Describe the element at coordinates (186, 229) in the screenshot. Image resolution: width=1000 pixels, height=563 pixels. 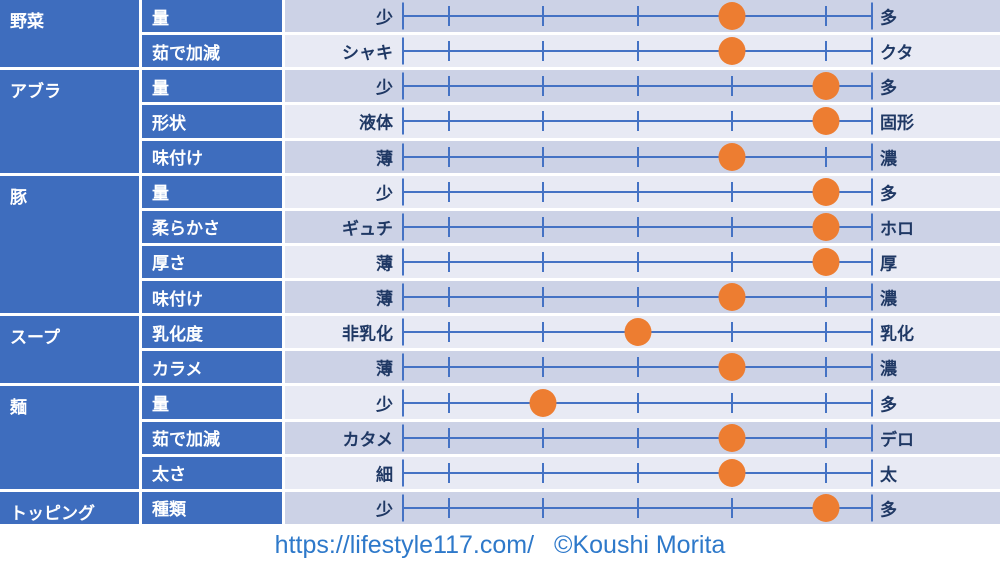
I see `attribute-label: 柔らかさ` at that location.